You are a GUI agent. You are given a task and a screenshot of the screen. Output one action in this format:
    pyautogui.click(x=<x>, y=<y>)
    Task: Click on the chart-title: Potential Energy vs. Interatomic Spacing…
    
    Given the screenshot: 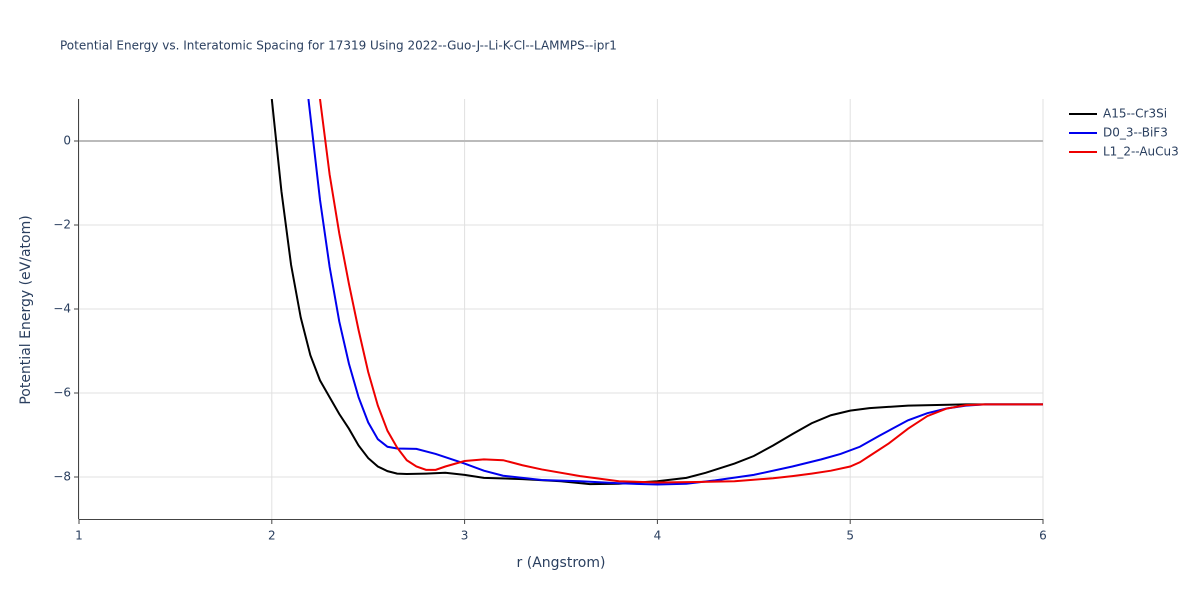 What is the action you would take?
    pyautogui.click(x=338, y=46)
    